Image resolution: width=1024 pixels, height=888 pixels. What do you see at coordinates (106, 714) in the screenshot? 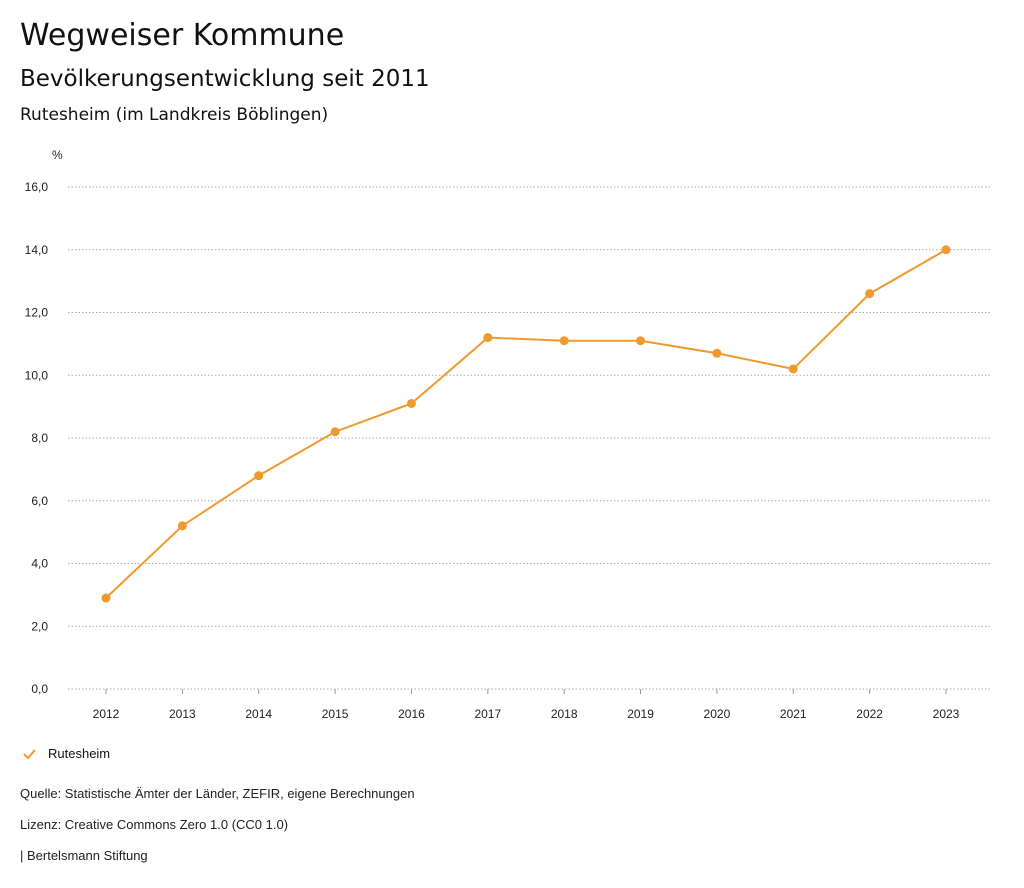
I see `x-tick-label: 2012` at bounding box center [106, 714].